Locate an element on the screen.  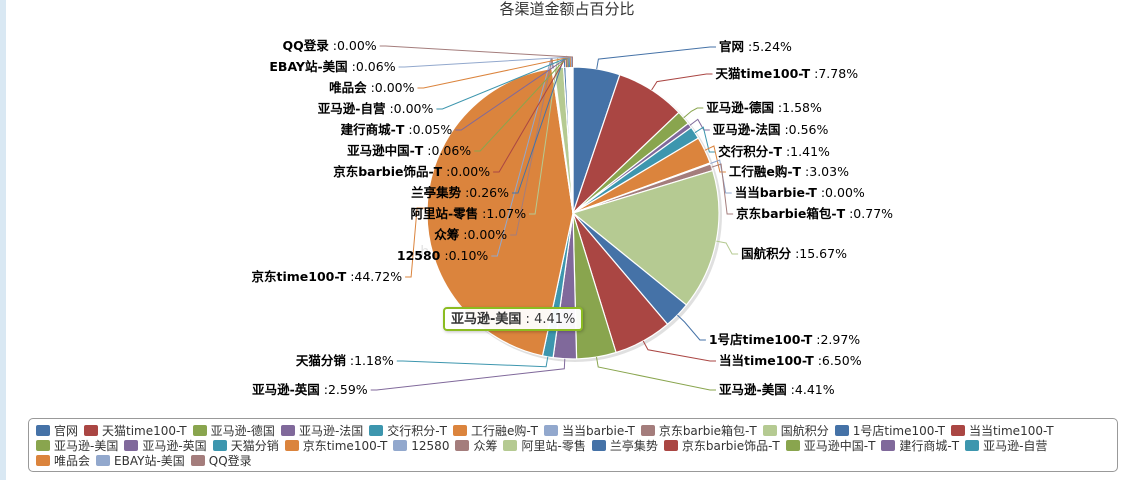
slice-label-value: :6.50% is located at coordinates (838, 360).